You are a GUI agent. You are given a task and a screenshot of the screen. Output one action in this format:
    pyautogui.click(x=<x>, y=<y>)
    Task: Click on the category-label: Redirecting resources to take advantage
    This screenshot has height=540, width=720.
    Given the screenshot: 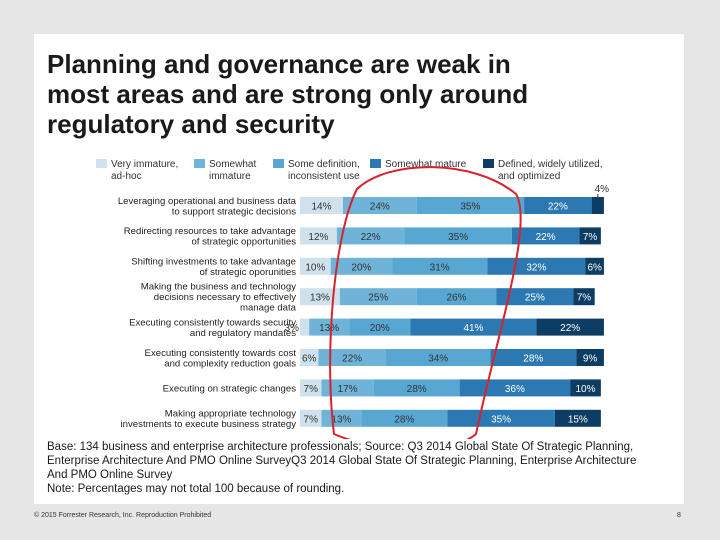 What is the action you would take?
    pyautogui.click(x=210, y=231)
    